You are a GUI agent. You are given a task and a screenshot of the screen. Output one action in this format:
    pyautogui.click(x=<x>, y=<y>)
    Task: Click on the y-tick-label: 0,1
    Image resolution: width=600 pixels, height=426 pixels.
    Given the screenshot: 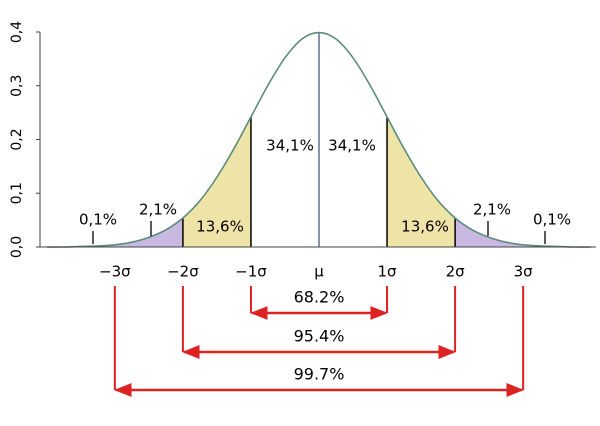 What is the action you would take?
    pyautogui.click(x=17, y=193)
    